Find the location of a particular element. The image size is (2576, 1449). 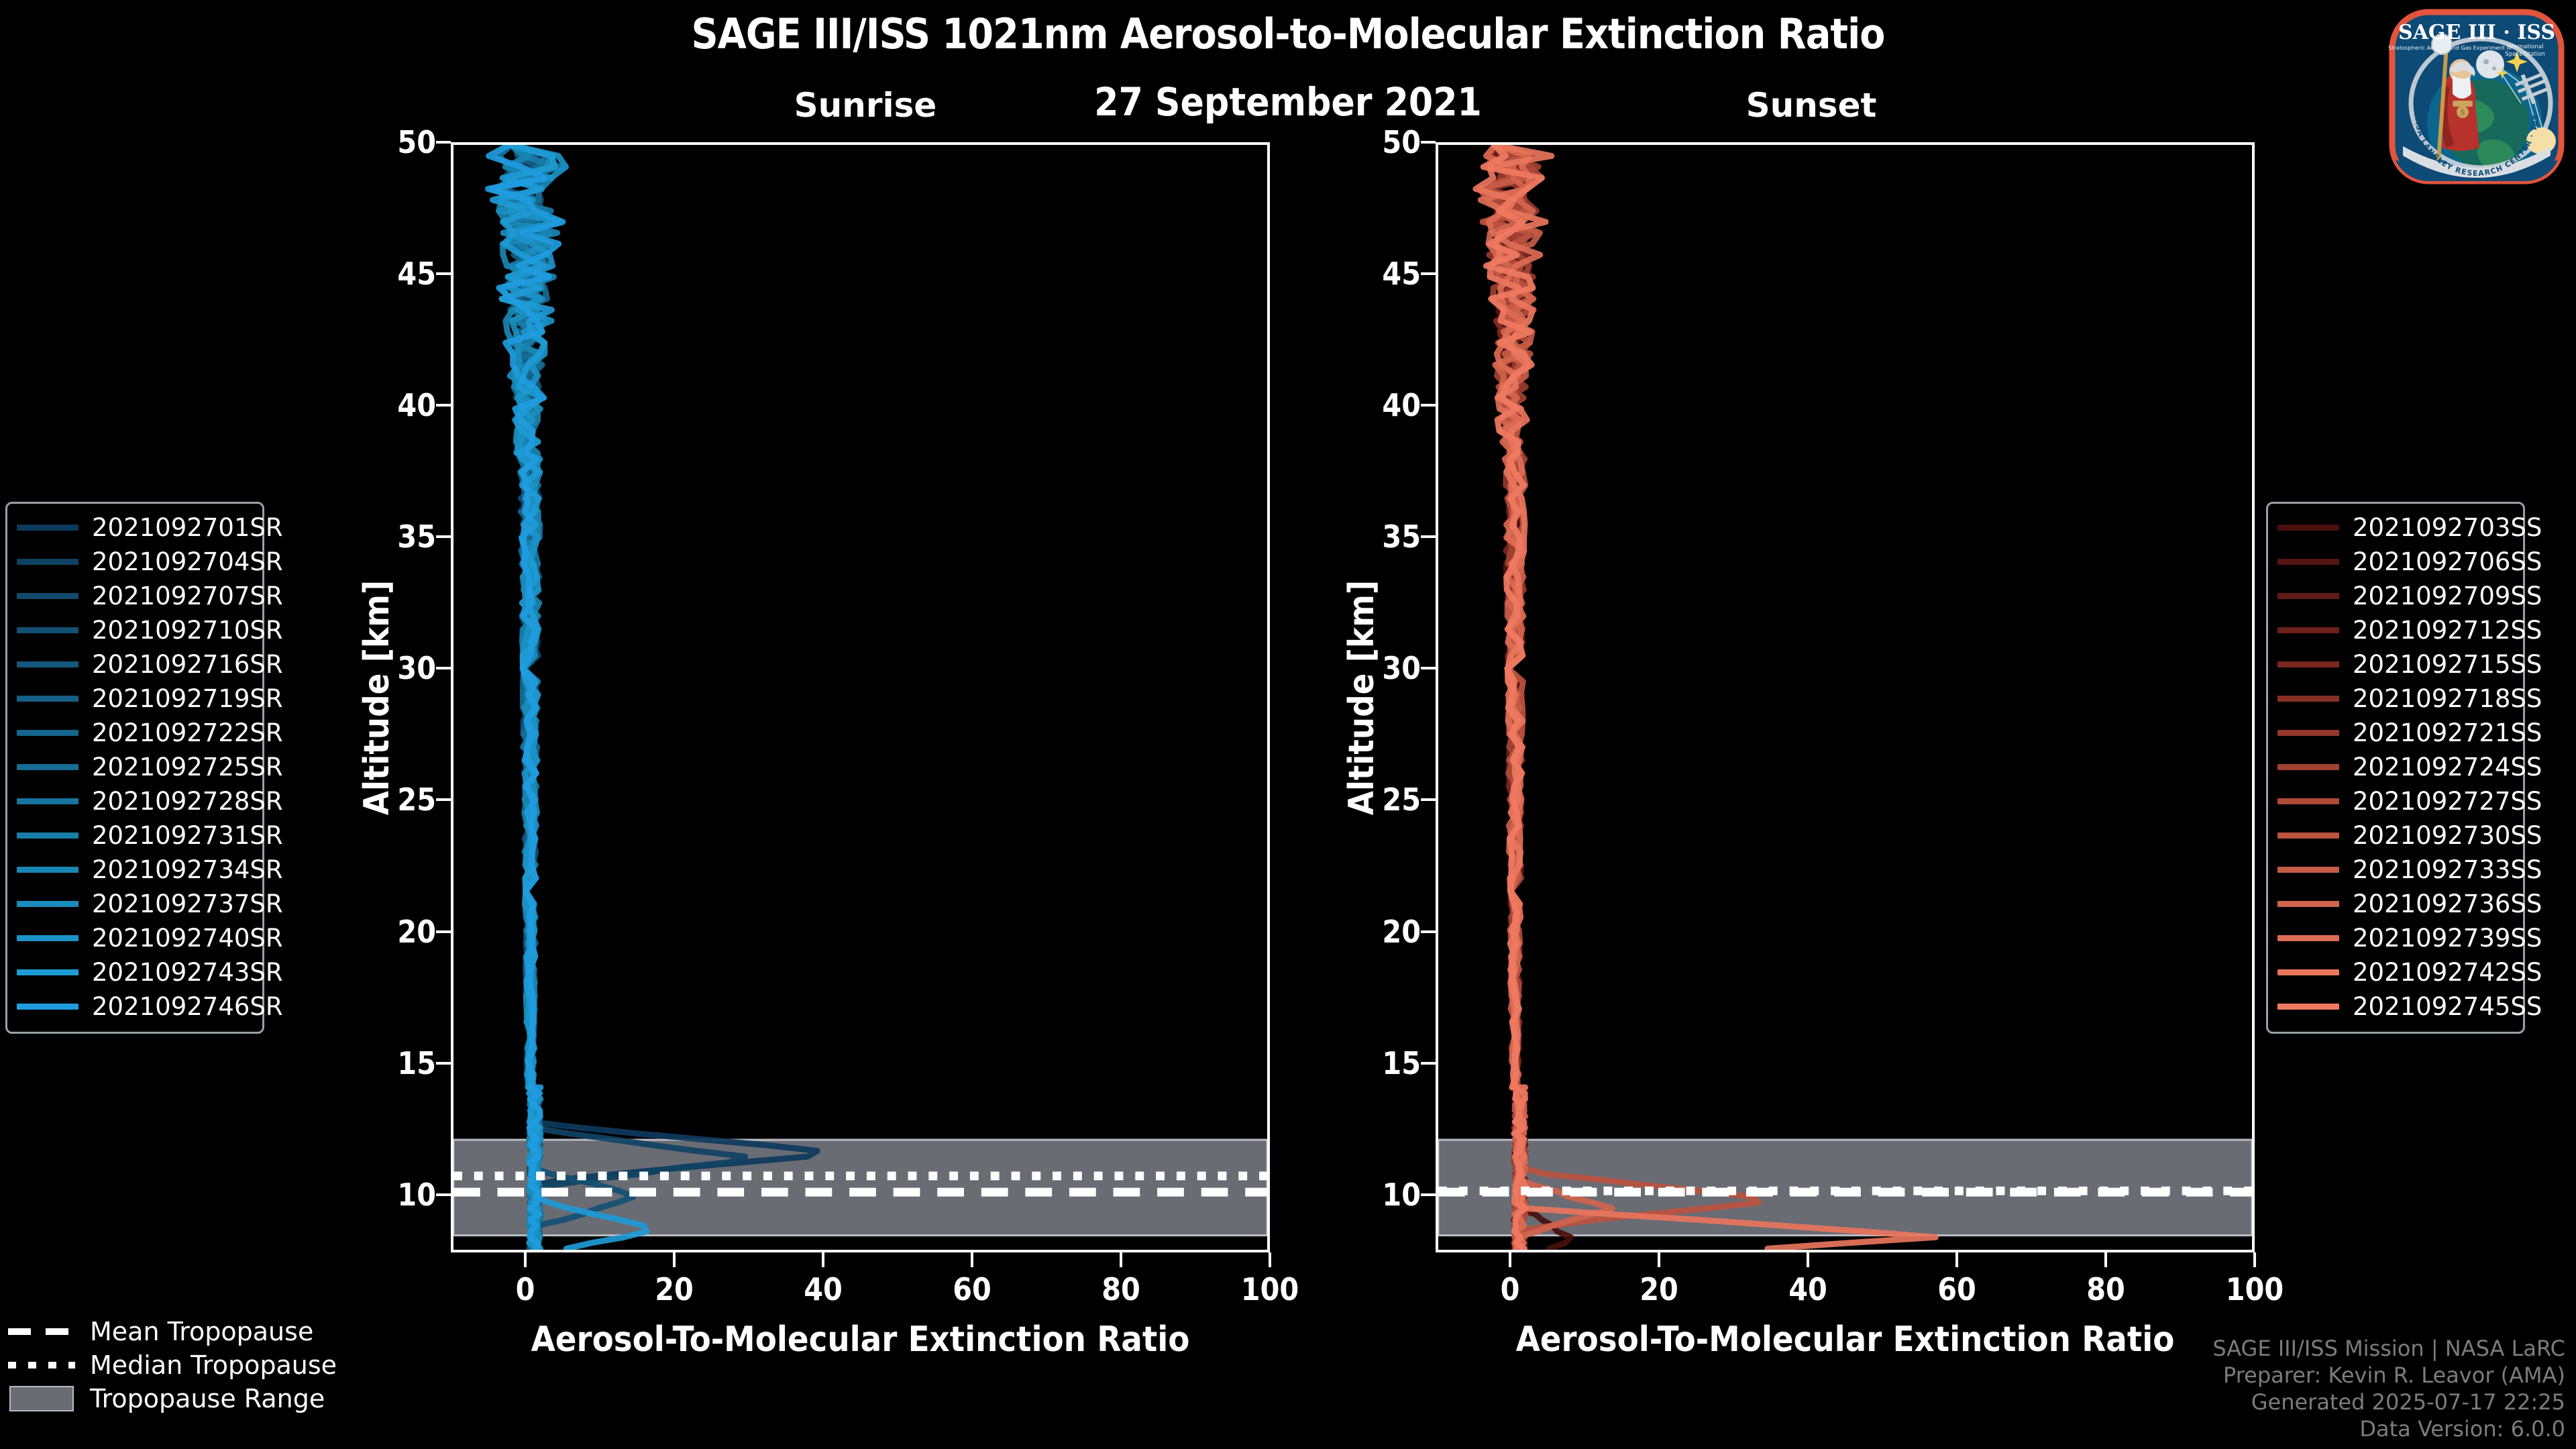

legend-event-label: 2021092728SR is located at coordinates (187, 801).